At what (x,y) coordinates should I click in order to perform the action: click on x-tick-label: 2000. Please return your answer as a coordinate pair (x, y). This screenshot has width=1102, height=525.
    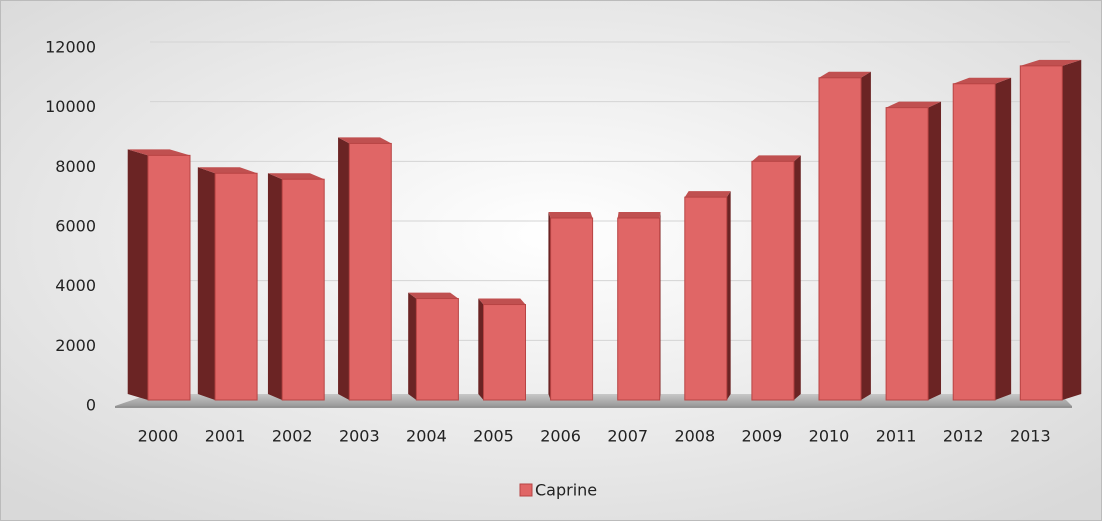
    Looking at the image, I should click on (158, 436).